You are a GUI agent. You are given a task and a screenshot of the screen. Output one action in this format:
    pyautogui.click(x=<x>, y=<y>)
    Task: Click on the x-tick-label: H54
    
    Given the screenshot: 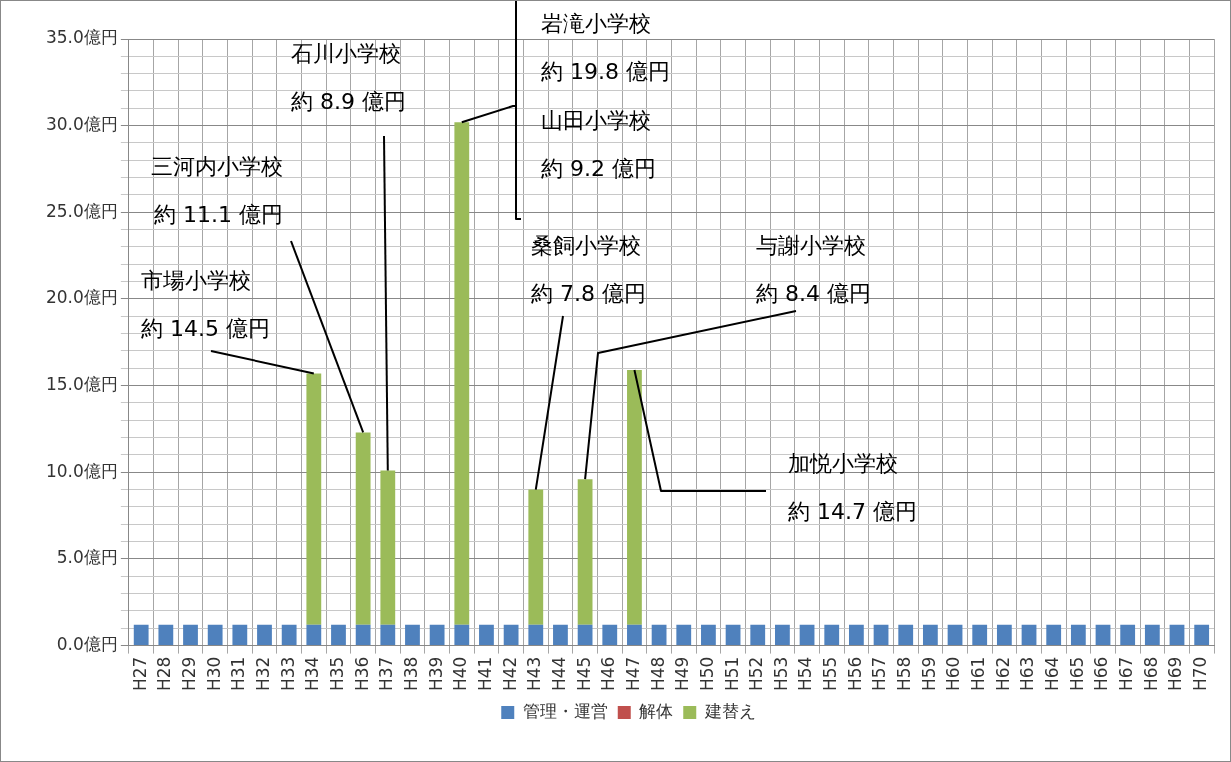 What is the action you would take?
    pyautogui.click(x=805, y=674)
    